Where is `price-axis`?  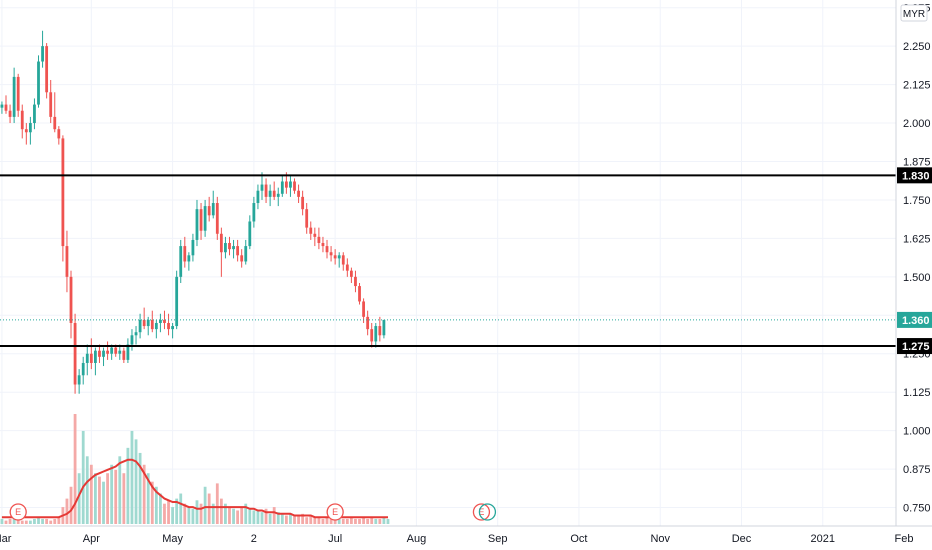
price-axis is located at coordinates (914, 263).